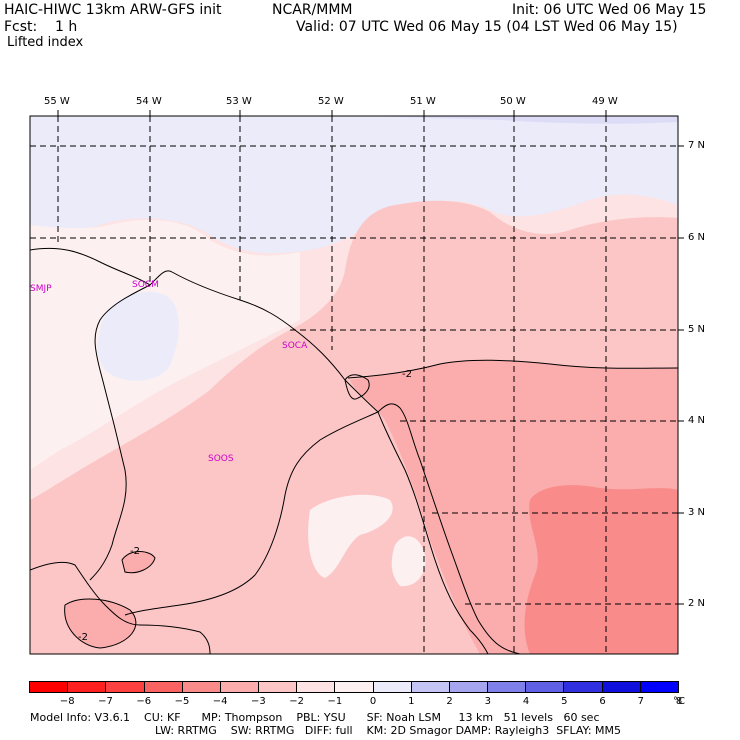 The height and width of the screenshot is (740, 740). I want to click on init-time: Init: 06 UTC Wed 06 May 15, so click(609, 10).